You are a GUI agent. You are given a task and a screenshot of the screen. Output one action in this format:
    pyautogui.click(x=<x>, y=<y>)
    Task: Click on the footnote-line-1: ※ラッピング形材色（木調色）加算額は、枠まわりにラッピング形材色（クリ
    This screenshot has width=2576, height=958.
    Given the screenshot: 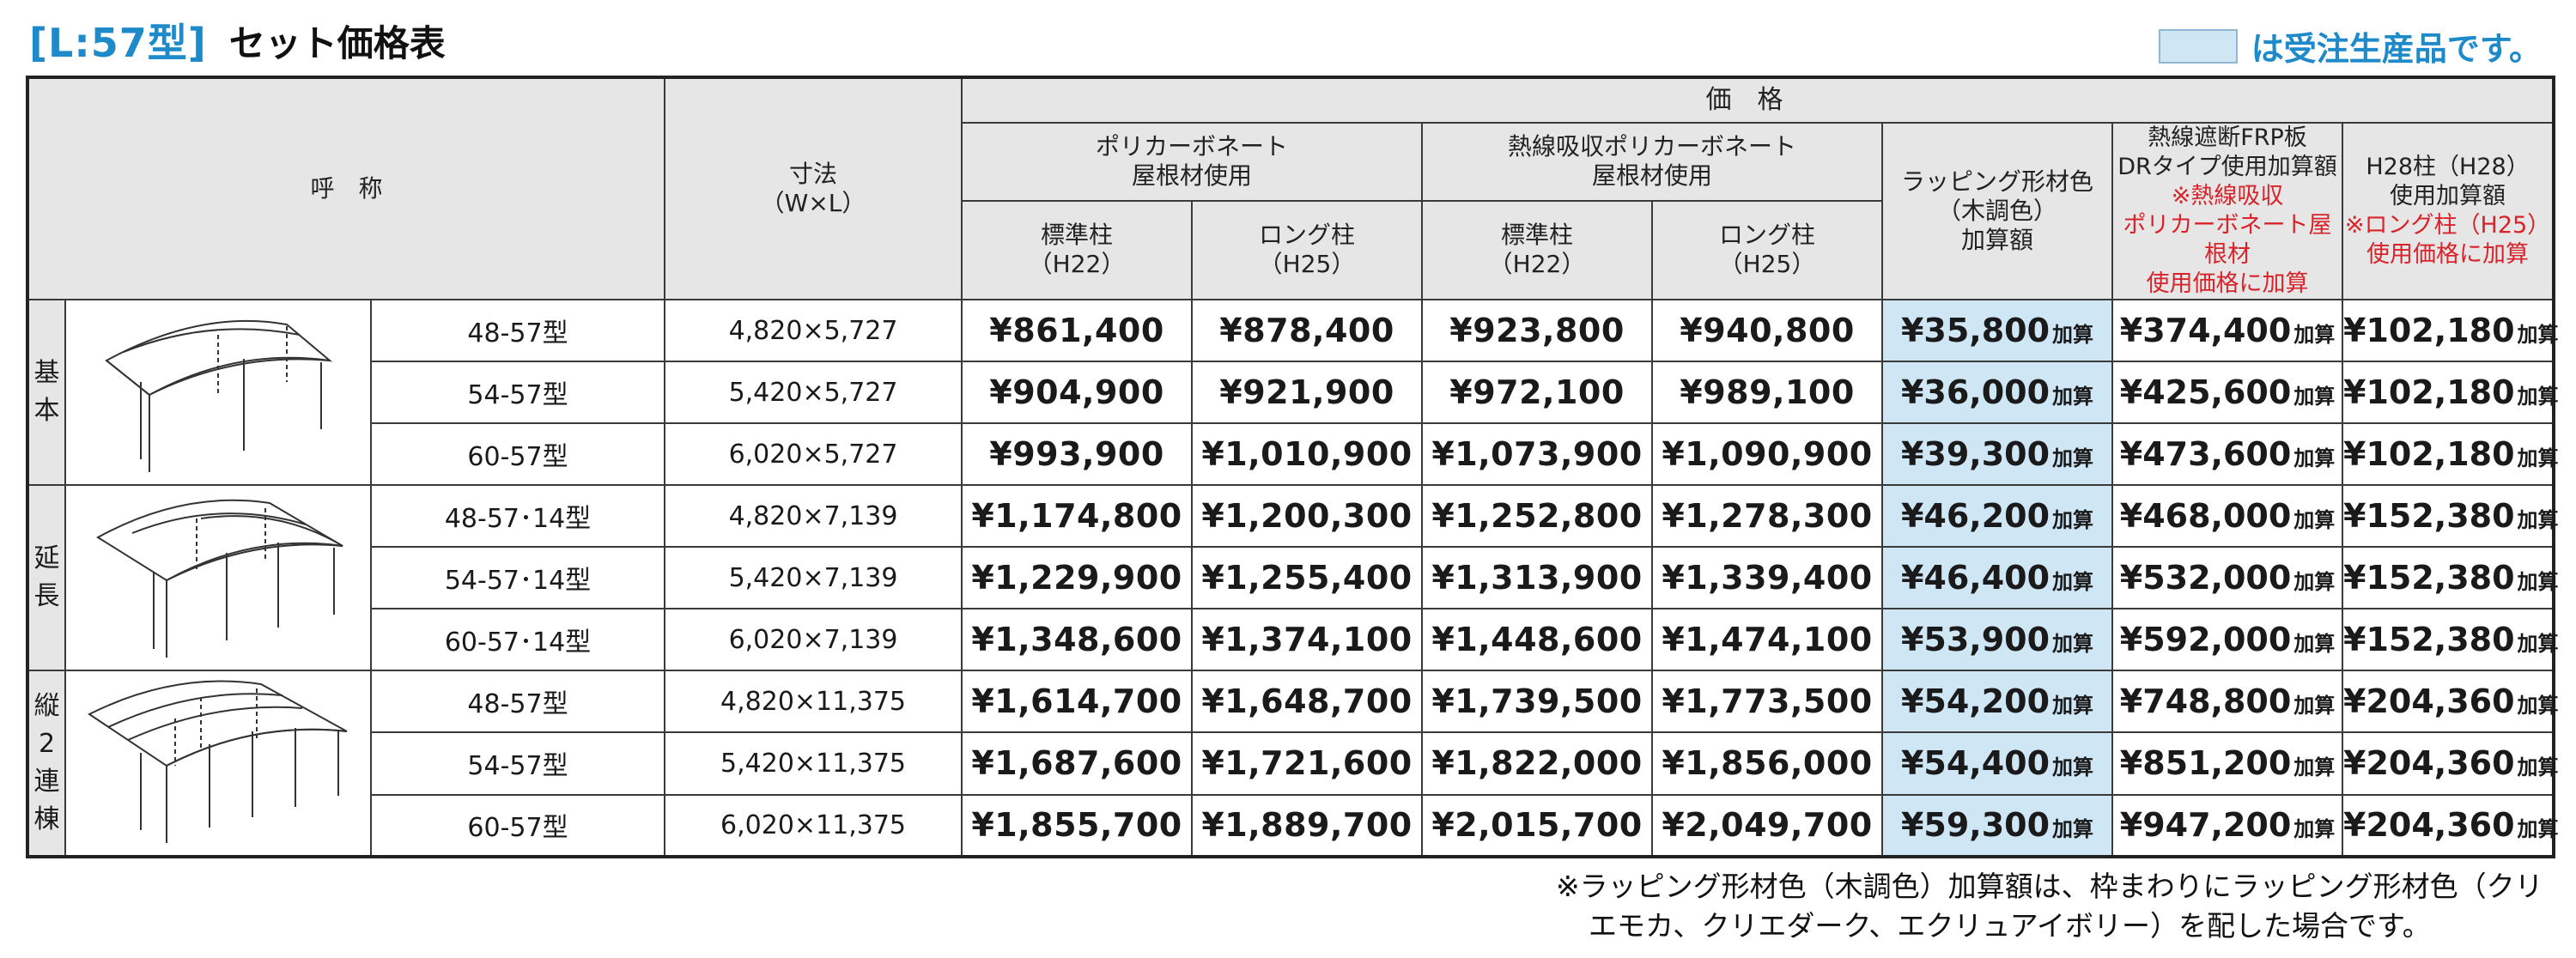 What is the action you would take?
    pyautogui.click(x=2049, y=887)
    